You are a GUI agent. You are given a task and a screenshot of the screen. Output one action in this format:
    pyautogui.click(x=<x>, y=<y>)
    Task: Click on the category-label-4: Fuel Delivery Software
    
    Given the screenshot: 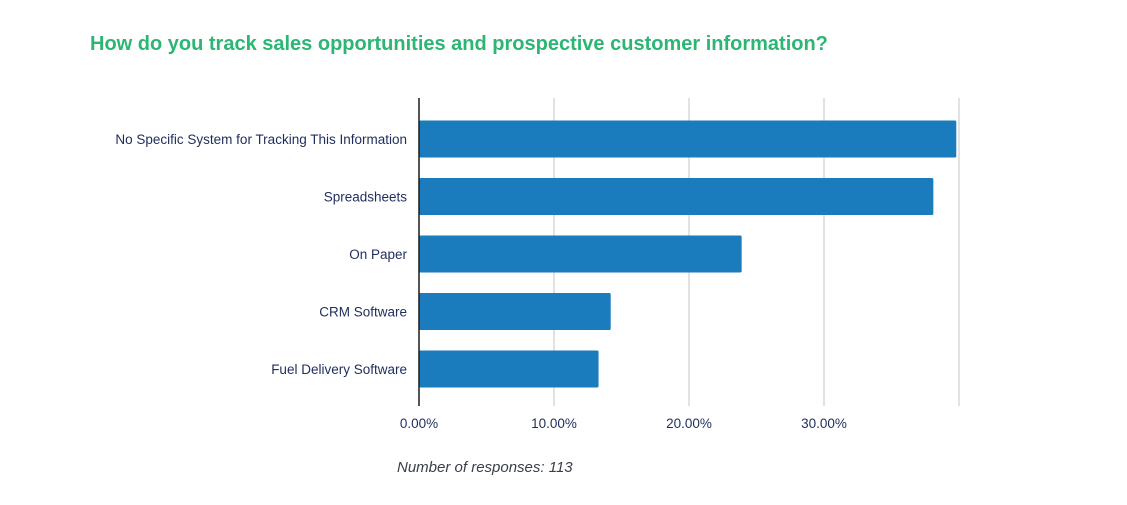 What is the action you would take?
    pyautogui.click(x=339, y=369)
    